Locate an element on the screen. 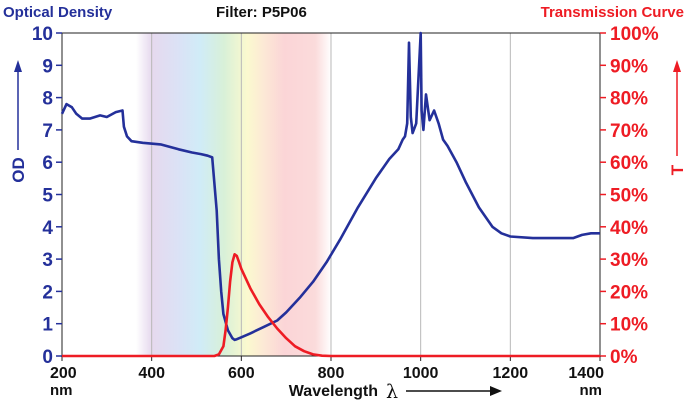  transmission-tick-label-80: 80% is located at coordinates (629, 99).